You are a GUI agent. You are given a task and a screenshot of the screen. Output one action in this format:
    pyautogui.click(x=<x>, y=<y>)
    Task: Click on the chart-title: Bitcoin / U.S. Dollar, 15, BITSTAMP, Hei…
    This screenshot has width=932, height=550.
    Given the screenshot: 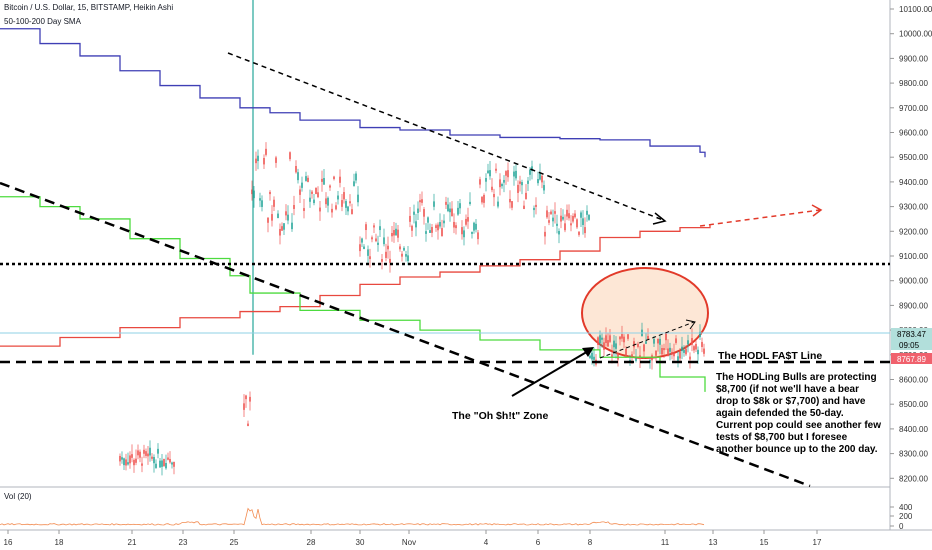 What is the action you would take?
    pyautogui.click(x=89, y=7)
    